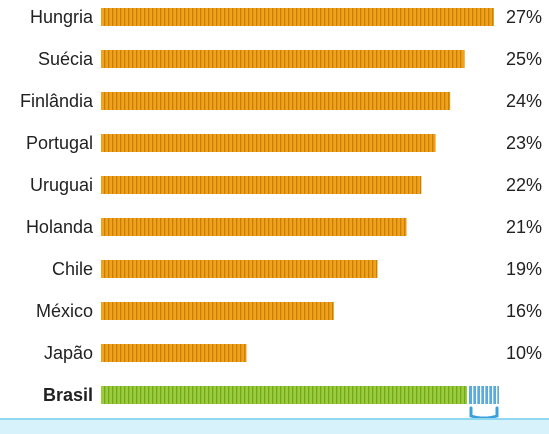 The width and height of the screenshot is (549, 434). I want to click on category-label: Finlândia, so click(57, 101).